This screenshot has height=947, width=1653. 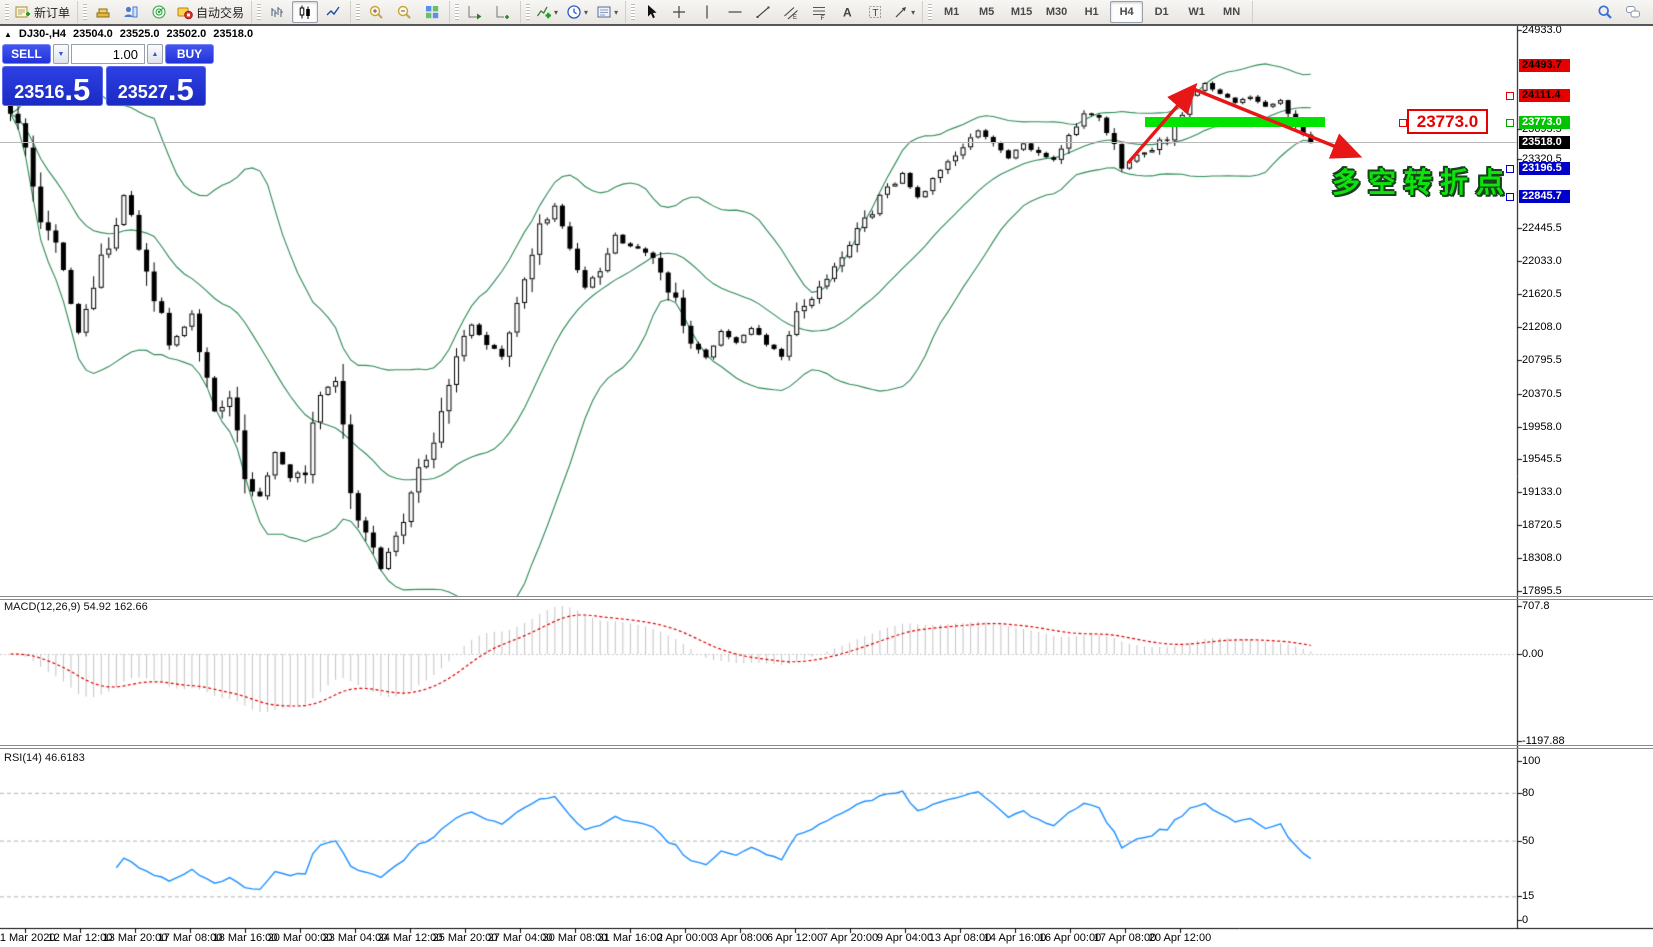 I want to click on price-level-box: 24493.7, so click(x=1544, y=65).